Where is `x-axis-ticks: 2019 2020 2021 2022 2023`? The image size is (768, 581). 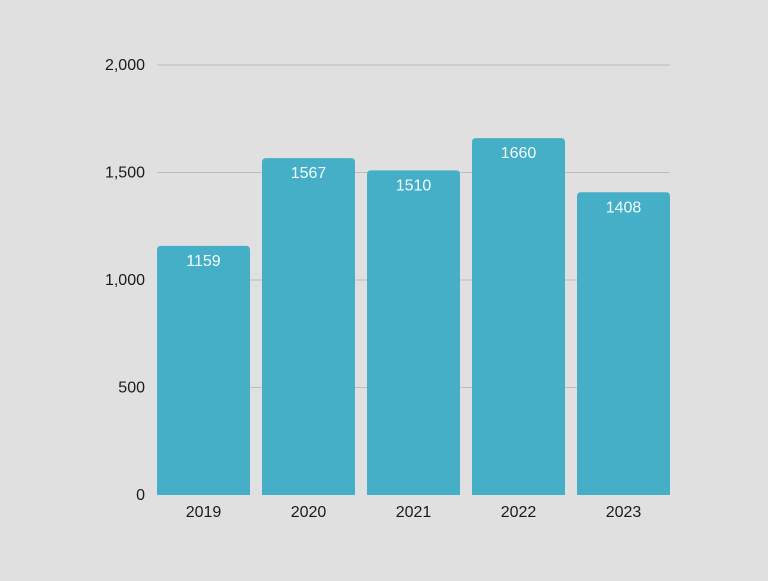 x-axis-ticks: 2019 2020 2021 2022 2023 is located at coordinates (414, 512).